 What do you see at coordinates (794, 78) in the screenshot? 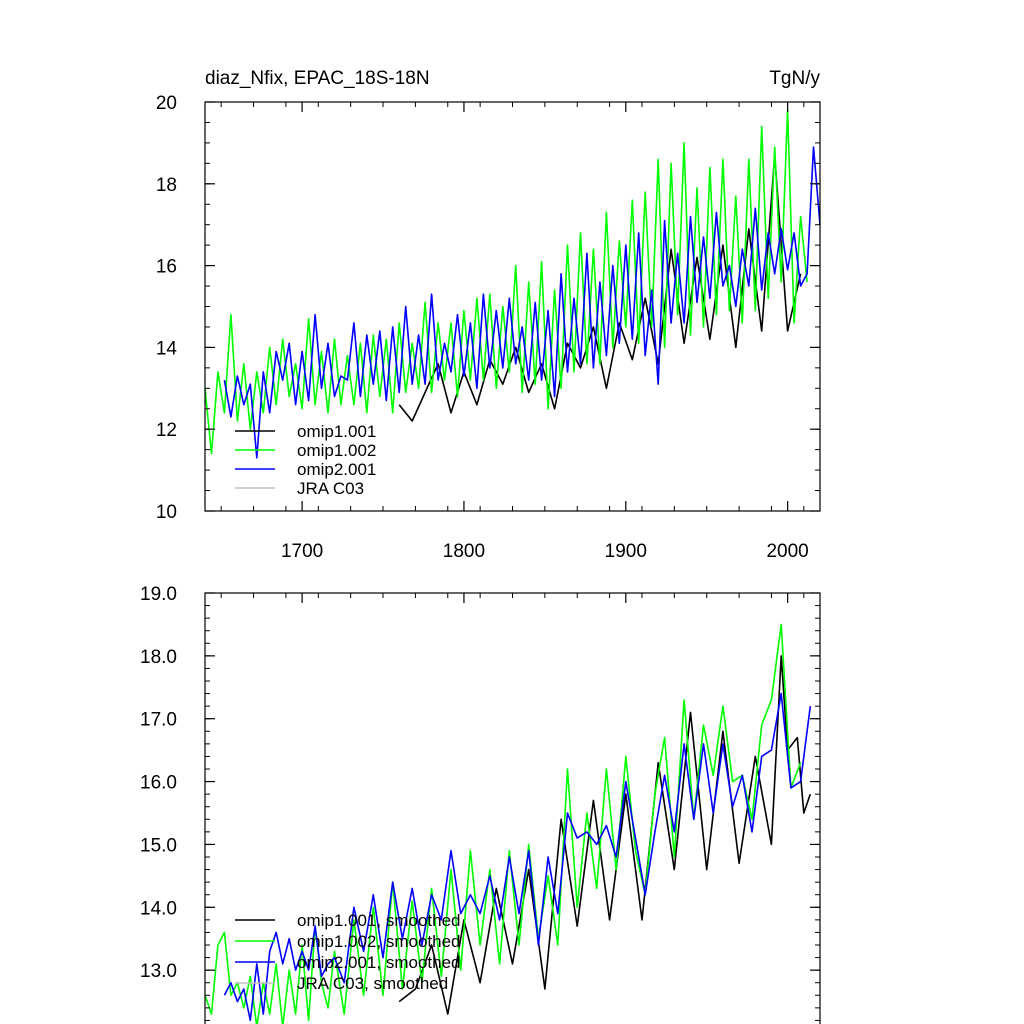
I see `top-panel-units: TgN/y` at bounding box center [794, 78].